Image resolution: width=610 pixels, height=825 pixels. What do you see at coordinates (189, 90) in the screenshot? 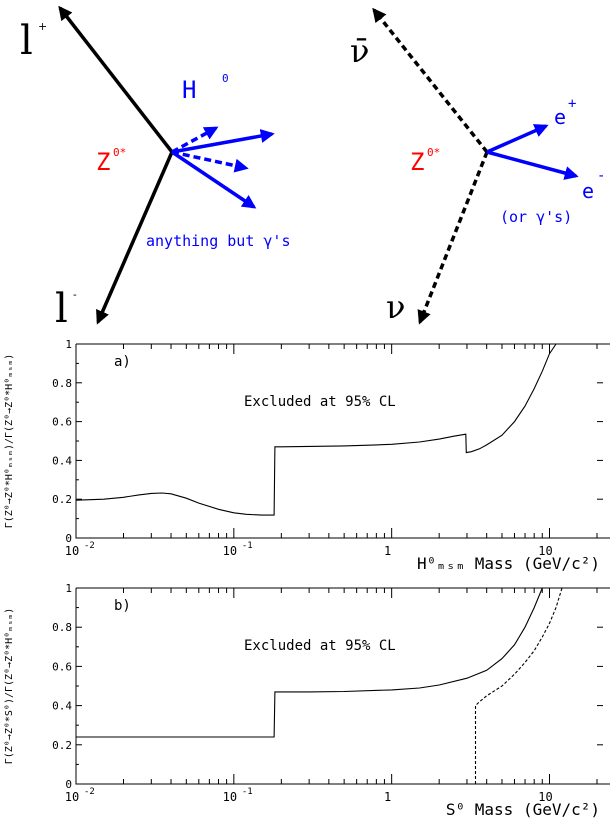
I see `higgs-label: H` at bounding box center [189, 90].